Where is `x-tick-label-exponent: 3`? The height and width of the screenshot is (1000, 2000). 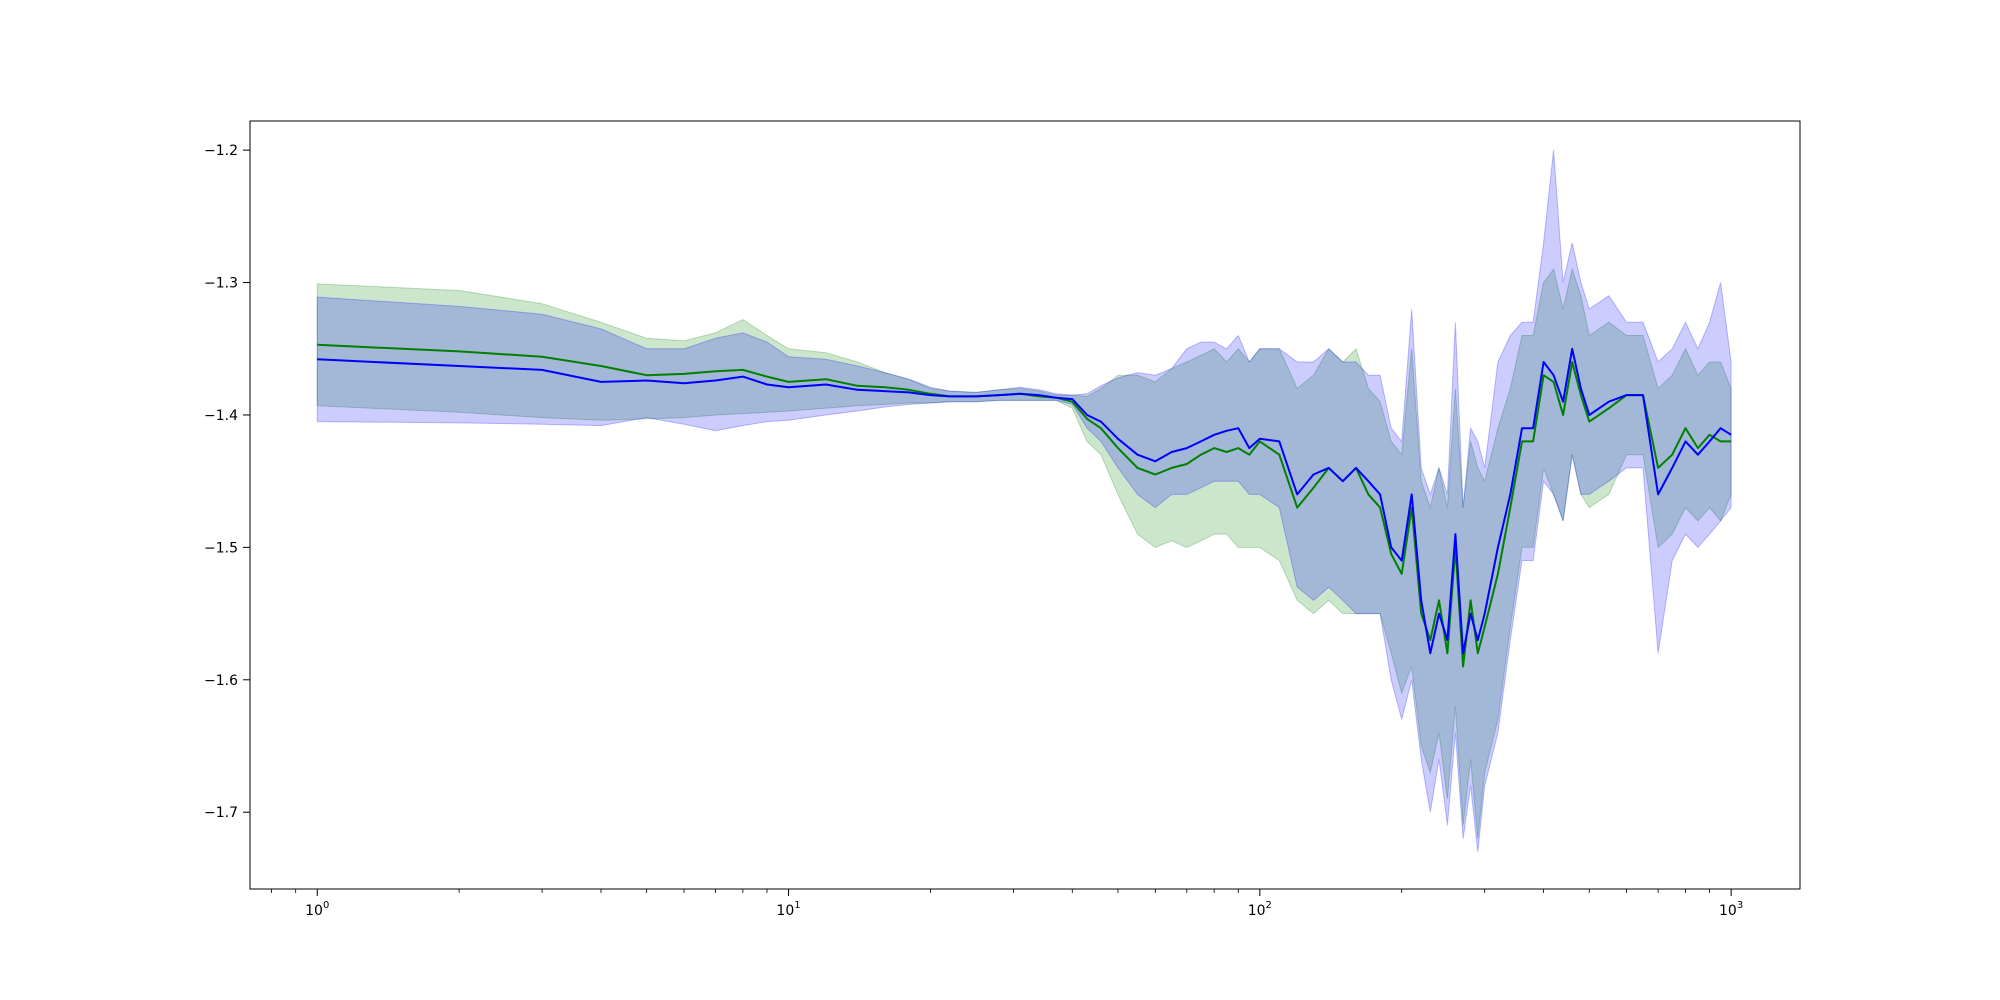 x-tick-label-exponent: 3 is located at coordinates (1740, 905).